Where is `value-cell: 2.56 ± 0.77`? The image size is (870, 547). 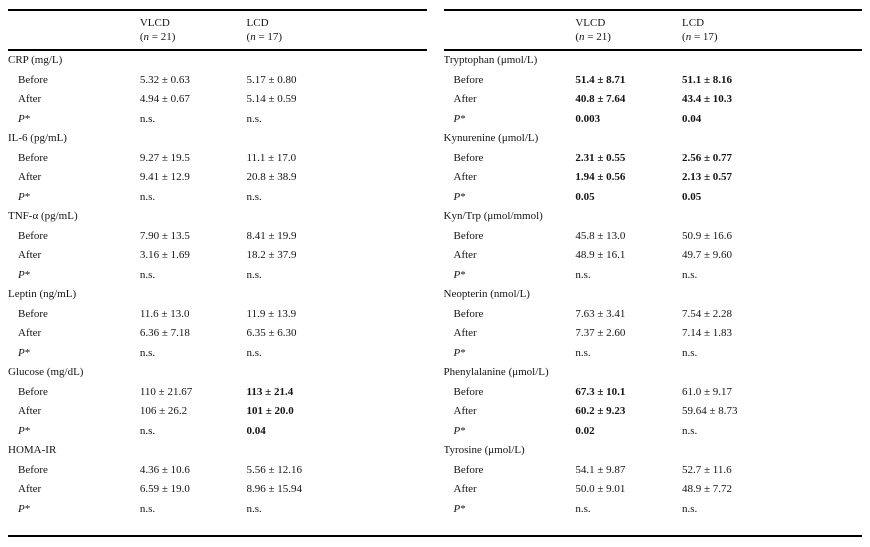 value-cell: 2.56 ± 0.77 is located at coordinates (707, 157).